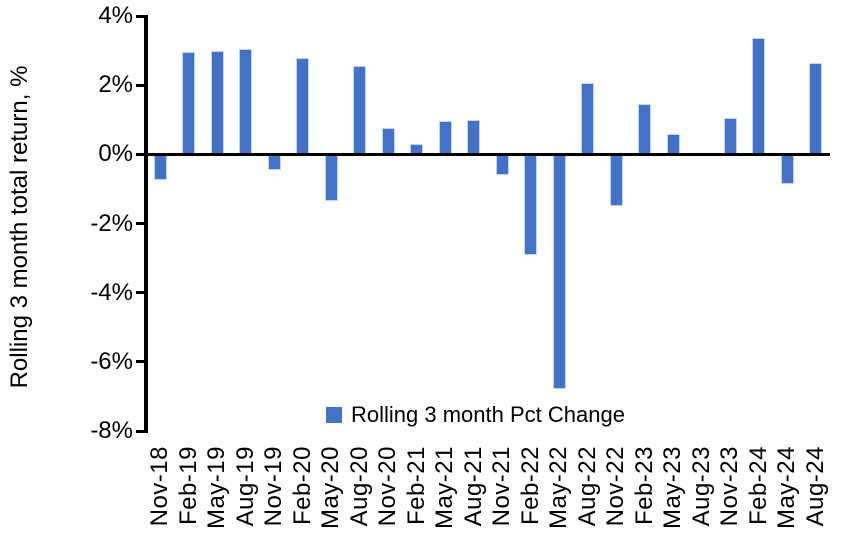  Describe the element at coordinates (160, 486) in the screenshot. I see `x-tick-label: Nov-18` at that location.